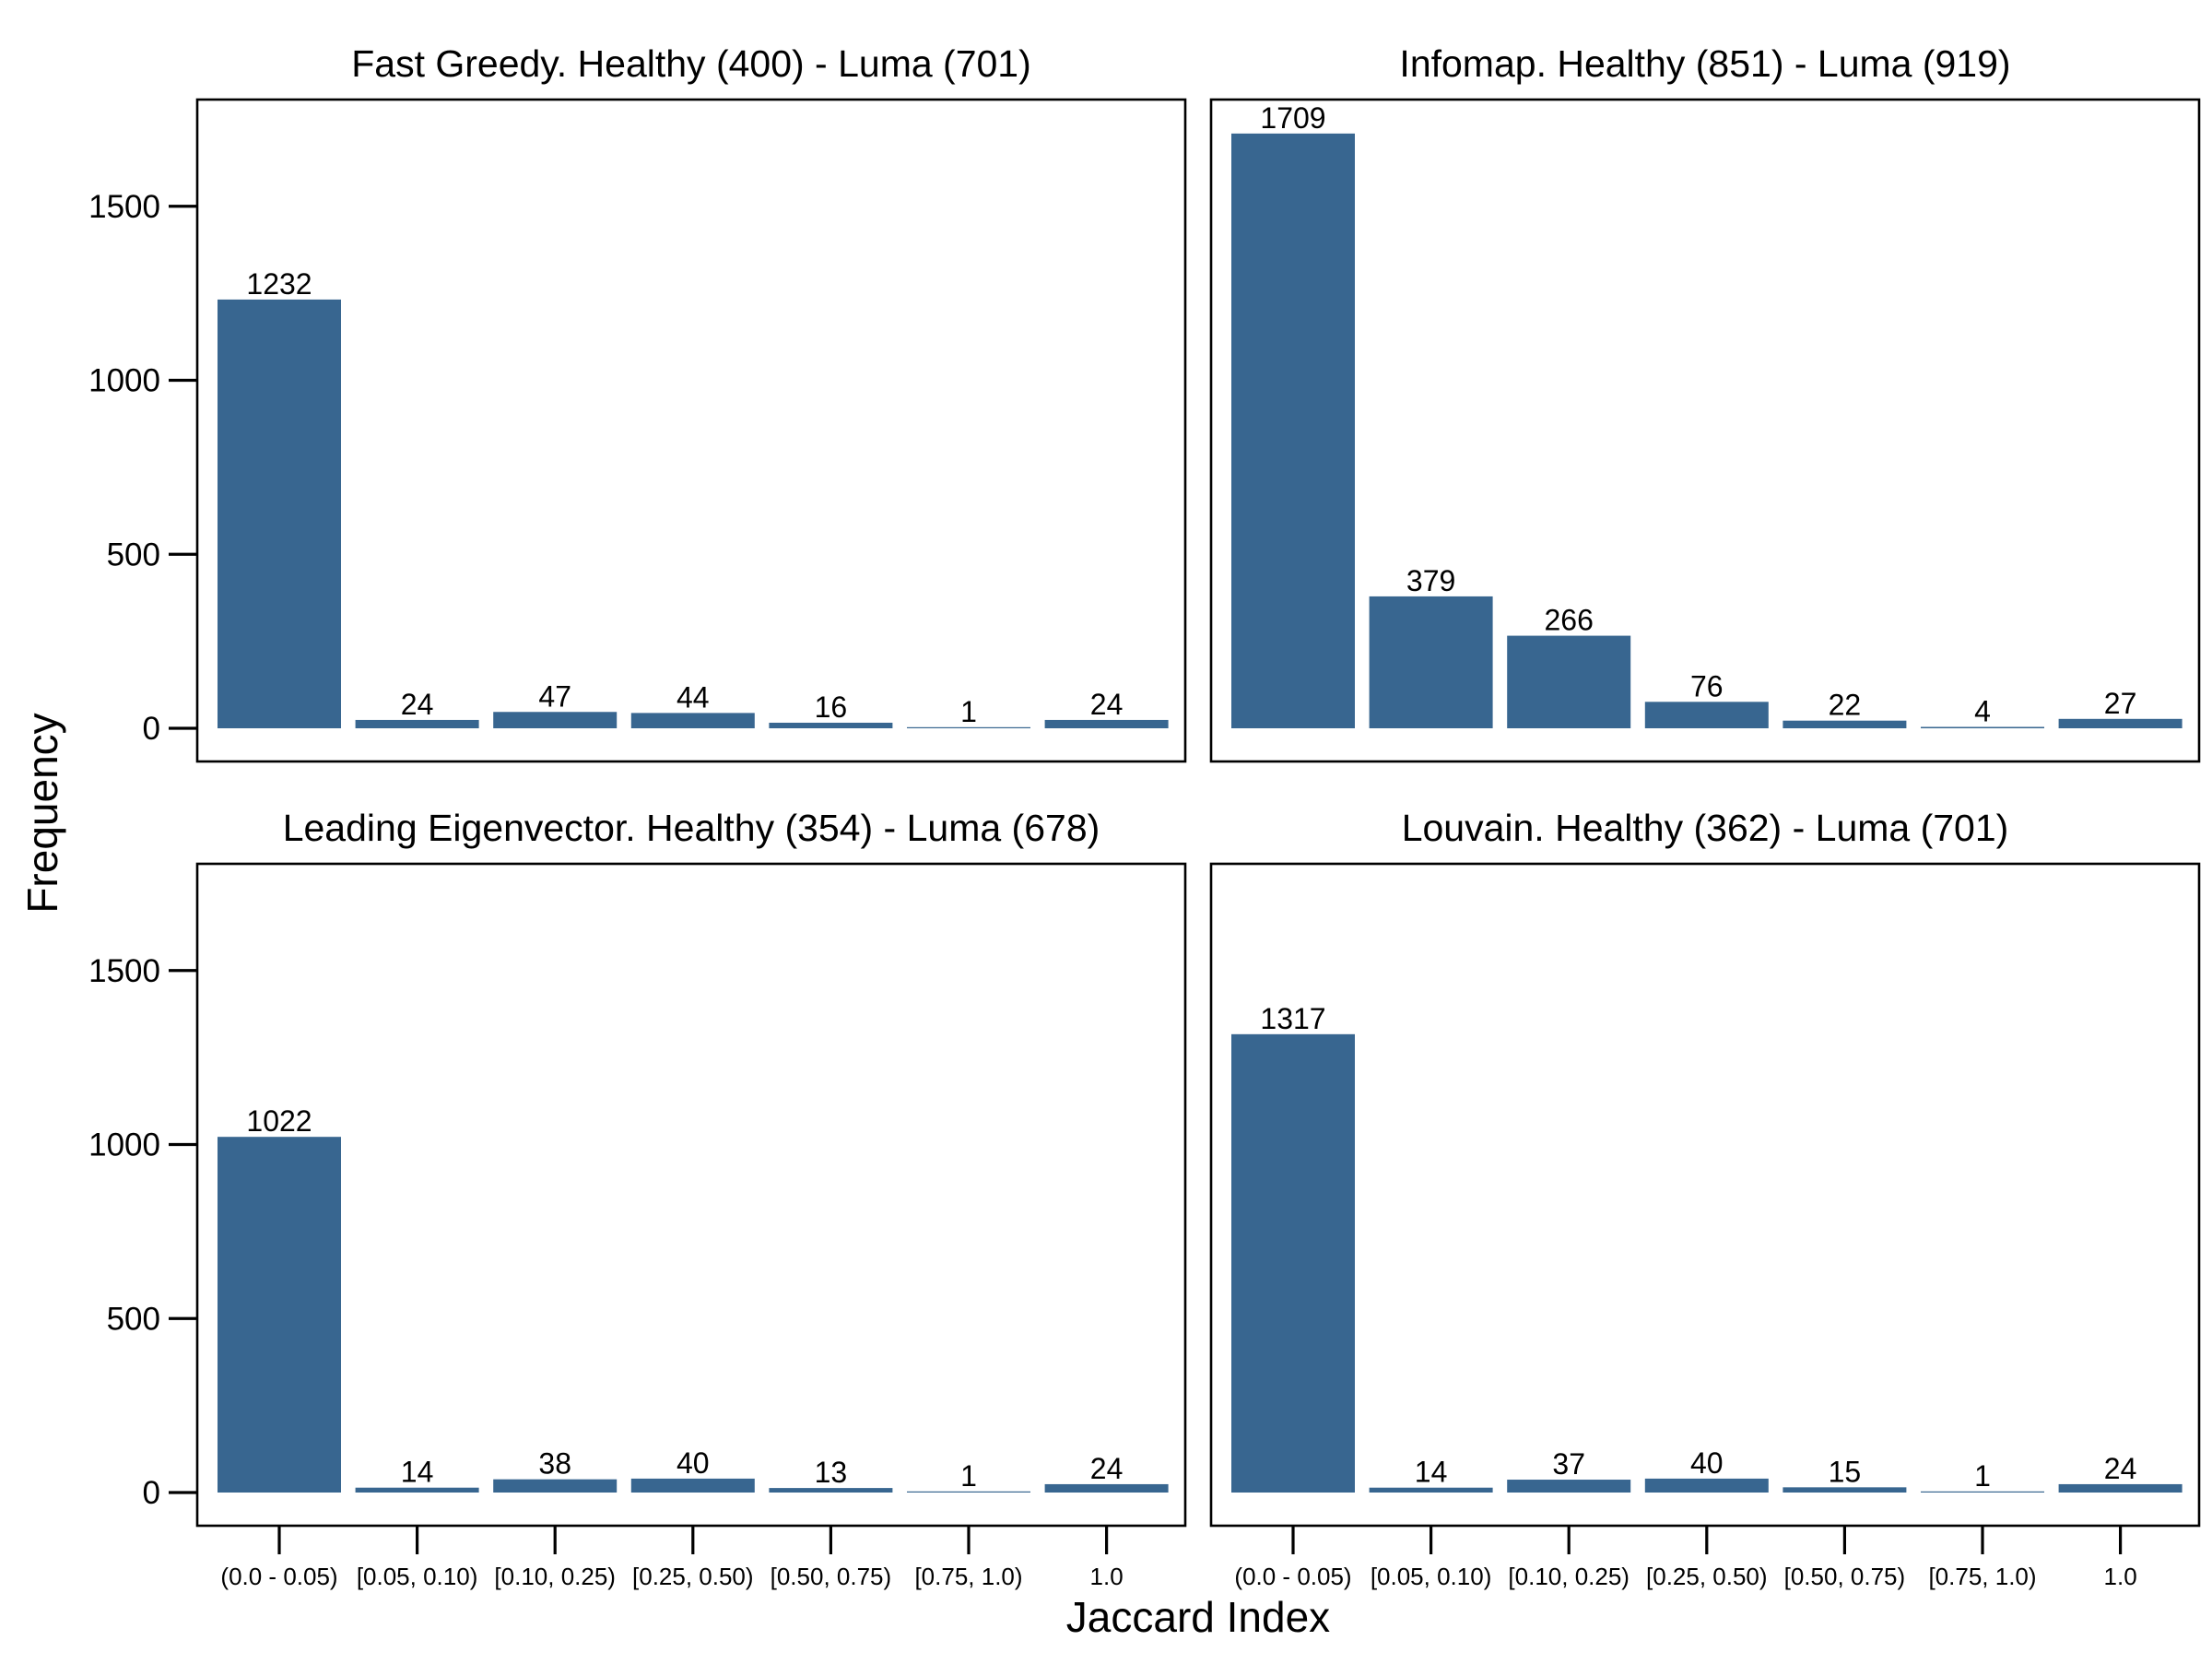 The height and width of the screenshot is (1664, 2212). I want to click on data-label: 22, so click(1845, 705).